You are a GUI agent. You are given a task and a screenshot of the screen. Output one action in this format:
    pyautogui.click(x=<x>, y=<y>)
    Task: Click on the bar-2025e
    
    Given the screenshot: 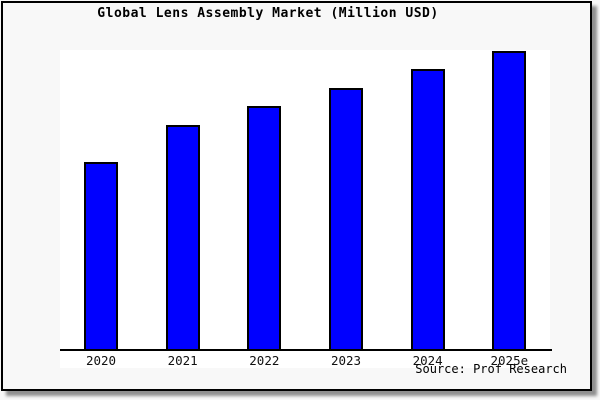 What is the action you would take?
    pyautogui.click(x=509, y=201)
    